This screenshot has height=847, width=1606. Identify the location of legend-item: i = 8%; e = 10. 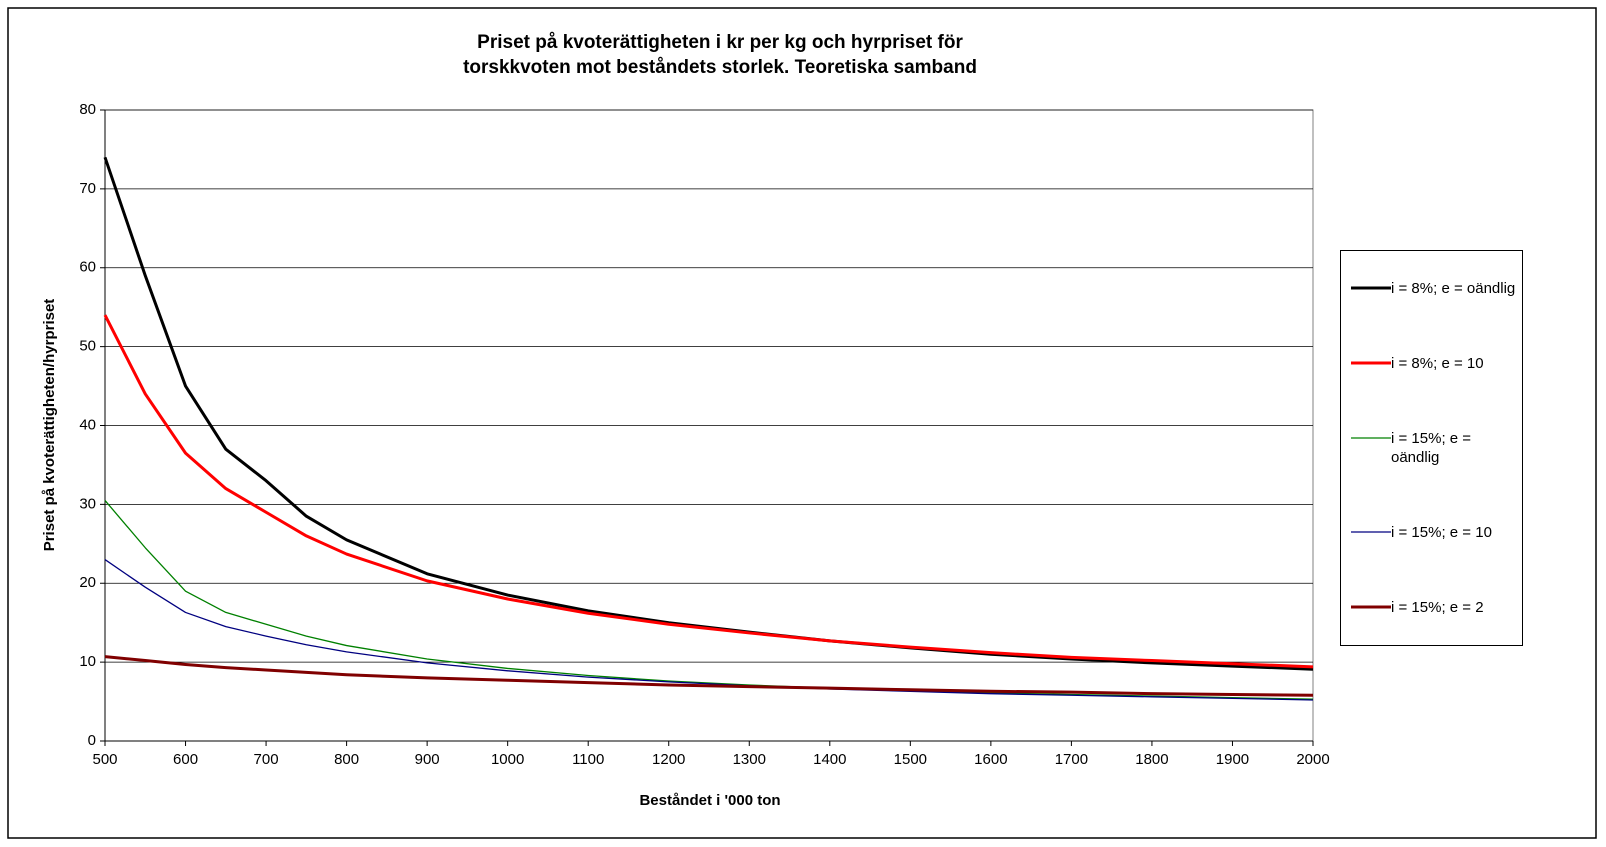
(1434, 363).